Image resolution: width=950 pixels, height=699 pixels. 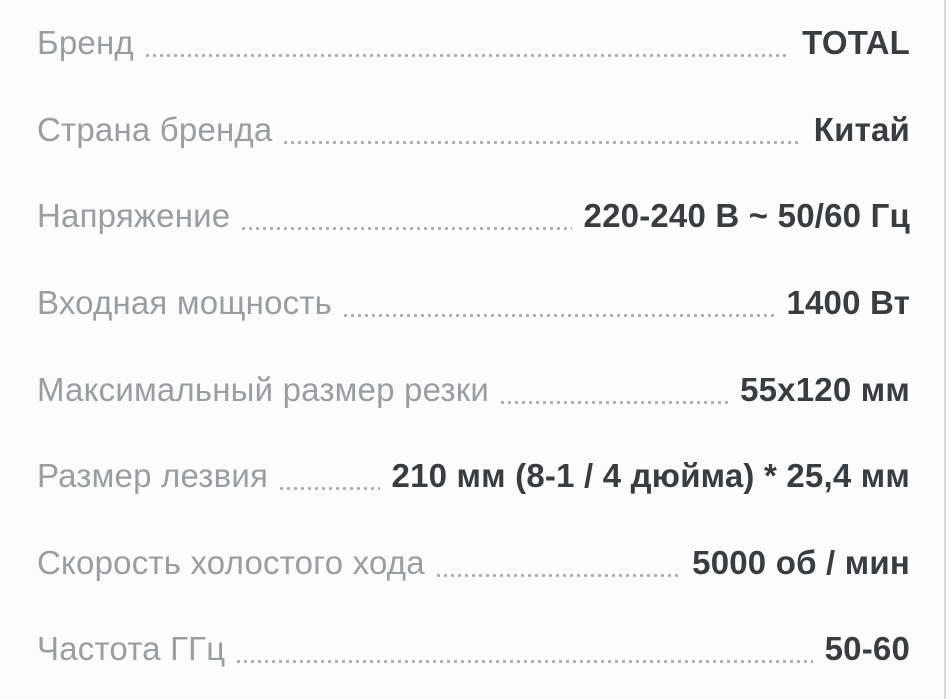 What do you see at coordinates (867, 649) in the screenshot?
I see `spec-value: 50-60` at bounding box center [867, 649].